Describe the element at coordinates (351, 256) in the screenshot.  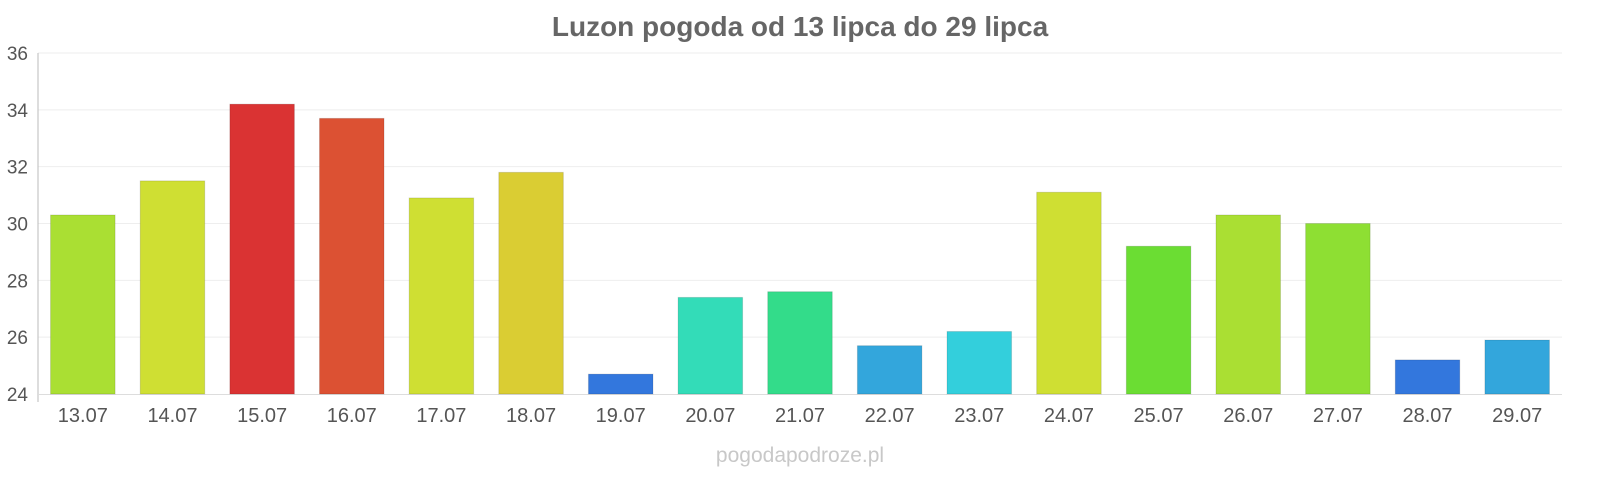
I see `bar-16.07` at that location.